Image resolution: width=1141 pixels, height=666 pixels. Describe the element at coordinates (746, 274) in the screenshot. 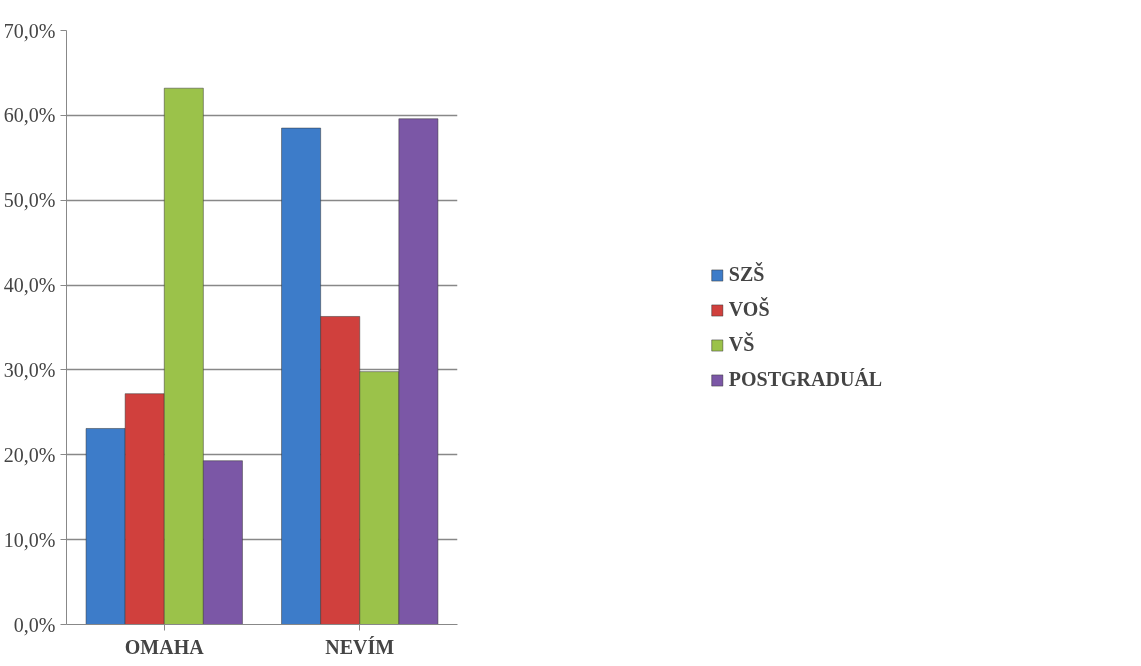

I see `legend-label: SZŠ` at that location.